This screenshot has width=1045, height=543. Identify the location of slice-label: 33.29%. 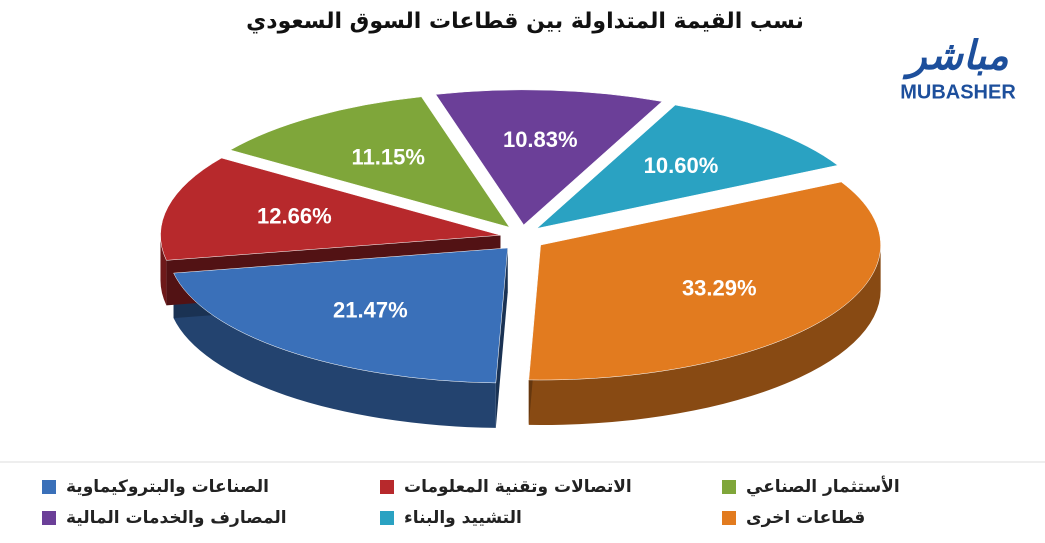
(719, 287).